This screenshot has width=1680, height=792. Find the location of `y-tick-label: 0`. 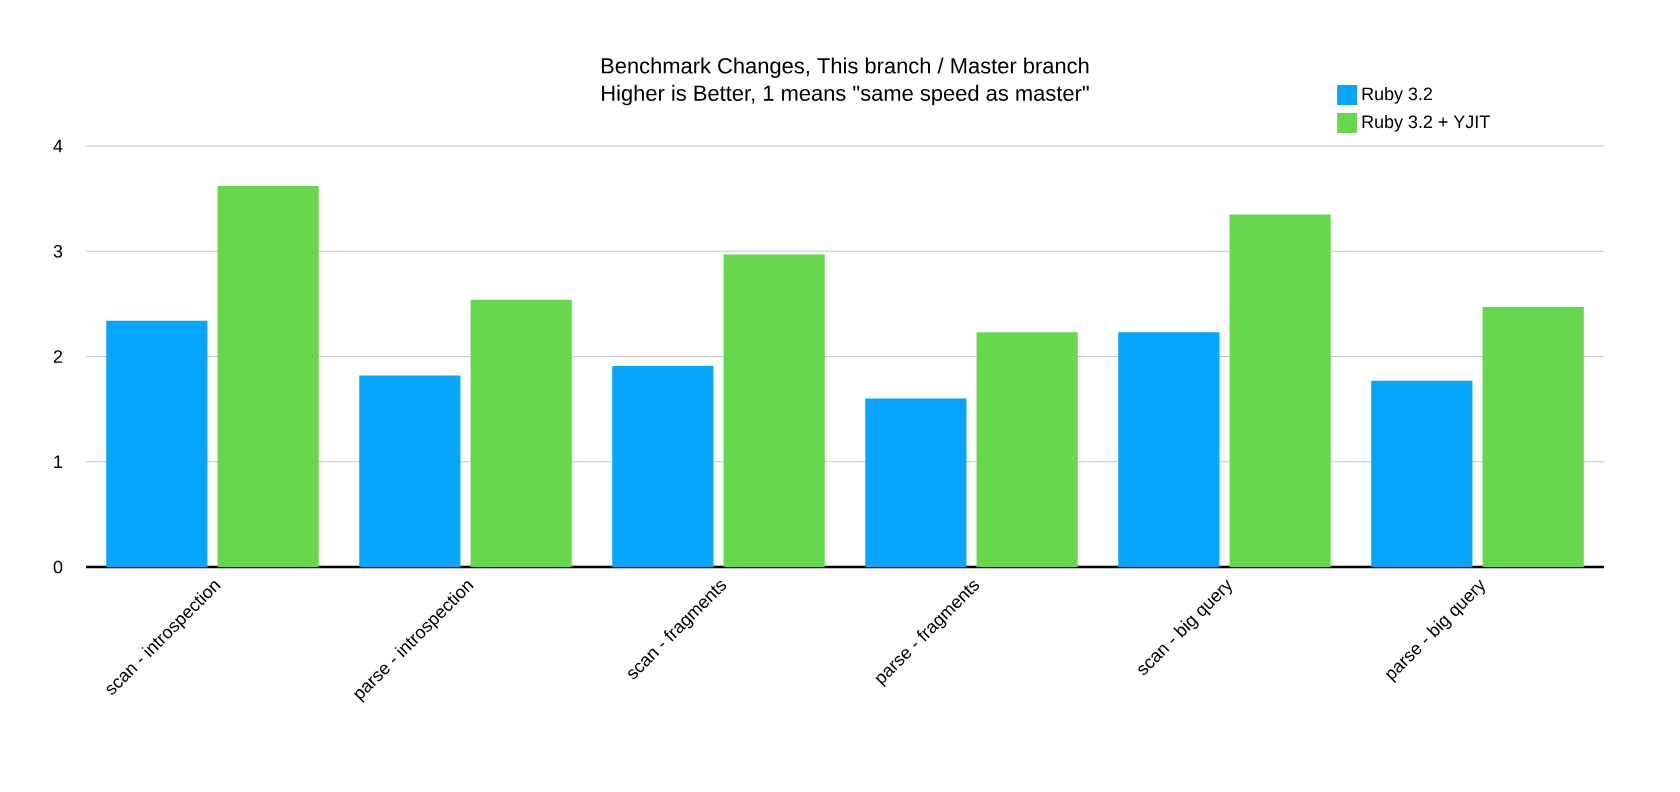

y-tick-label: 0 is located at coordinates (58, 567).